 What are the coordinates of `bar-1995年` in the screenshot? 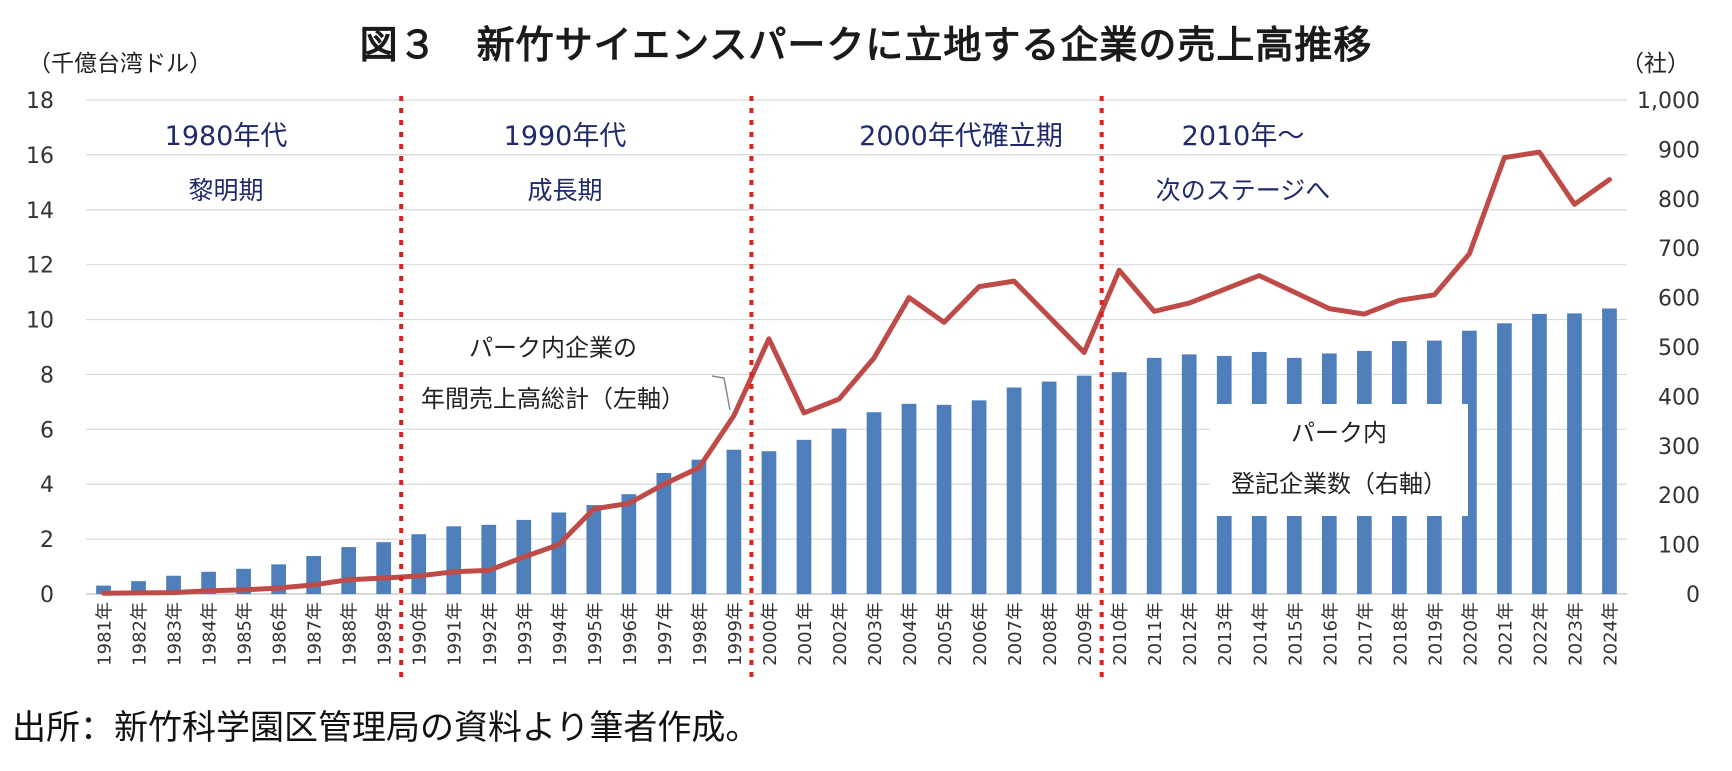 It's located at (594, 549).